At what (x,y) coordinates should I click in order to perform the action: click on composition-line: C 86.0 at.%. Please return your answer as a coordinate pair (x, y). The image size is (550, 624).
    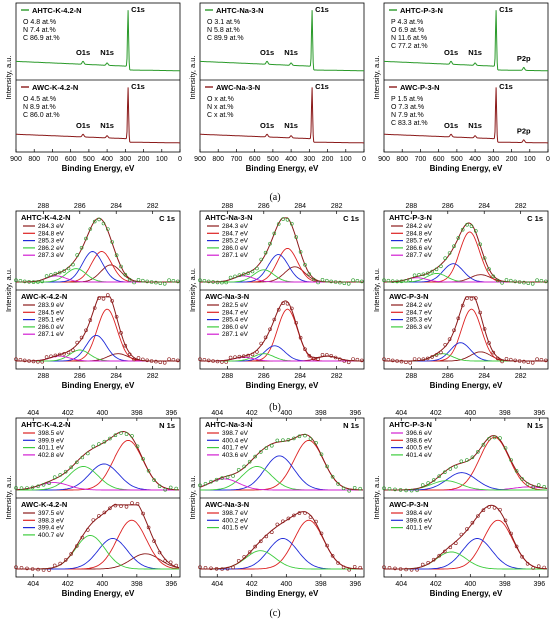
    Looking at the image, I should click on (41, 115).